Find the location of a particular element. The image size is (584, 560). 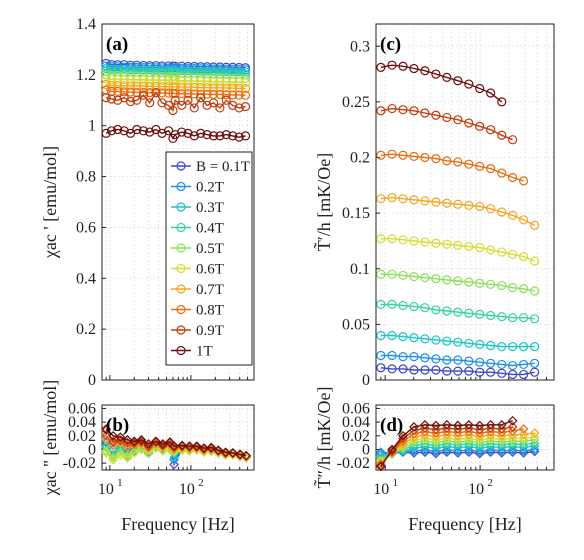

y-tick-label: -0.02 is located at coordinates (79, 463).